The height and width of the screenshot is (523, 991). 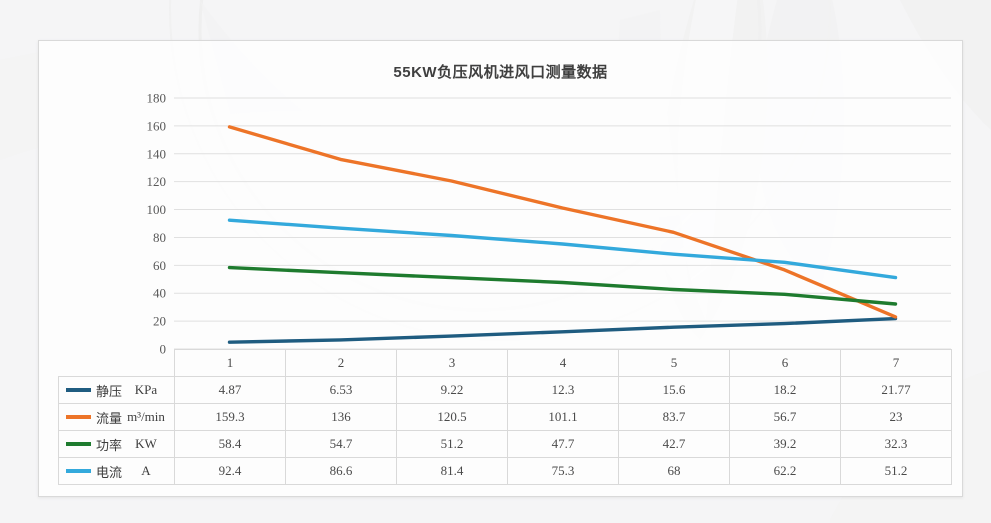 I want to click on current-legend-swatch-icon, so click(x=78, y=471).